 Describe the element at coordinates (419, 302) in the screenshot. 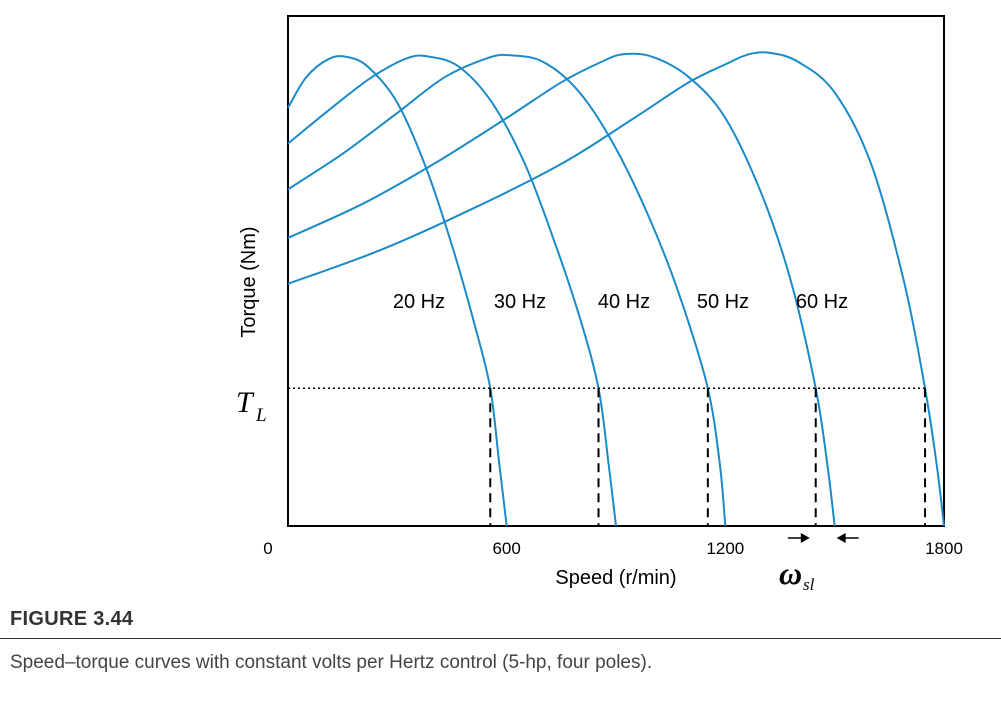

I see `series-label: 20 Hz` at that location.